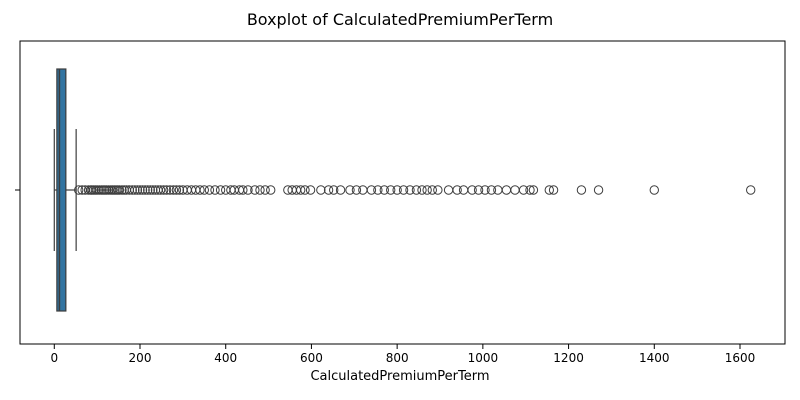 The image size is (800, 400). Describe the element at coordinates (654, 358) in the screenshot. I see `x-tick-label: 1400` at that location.